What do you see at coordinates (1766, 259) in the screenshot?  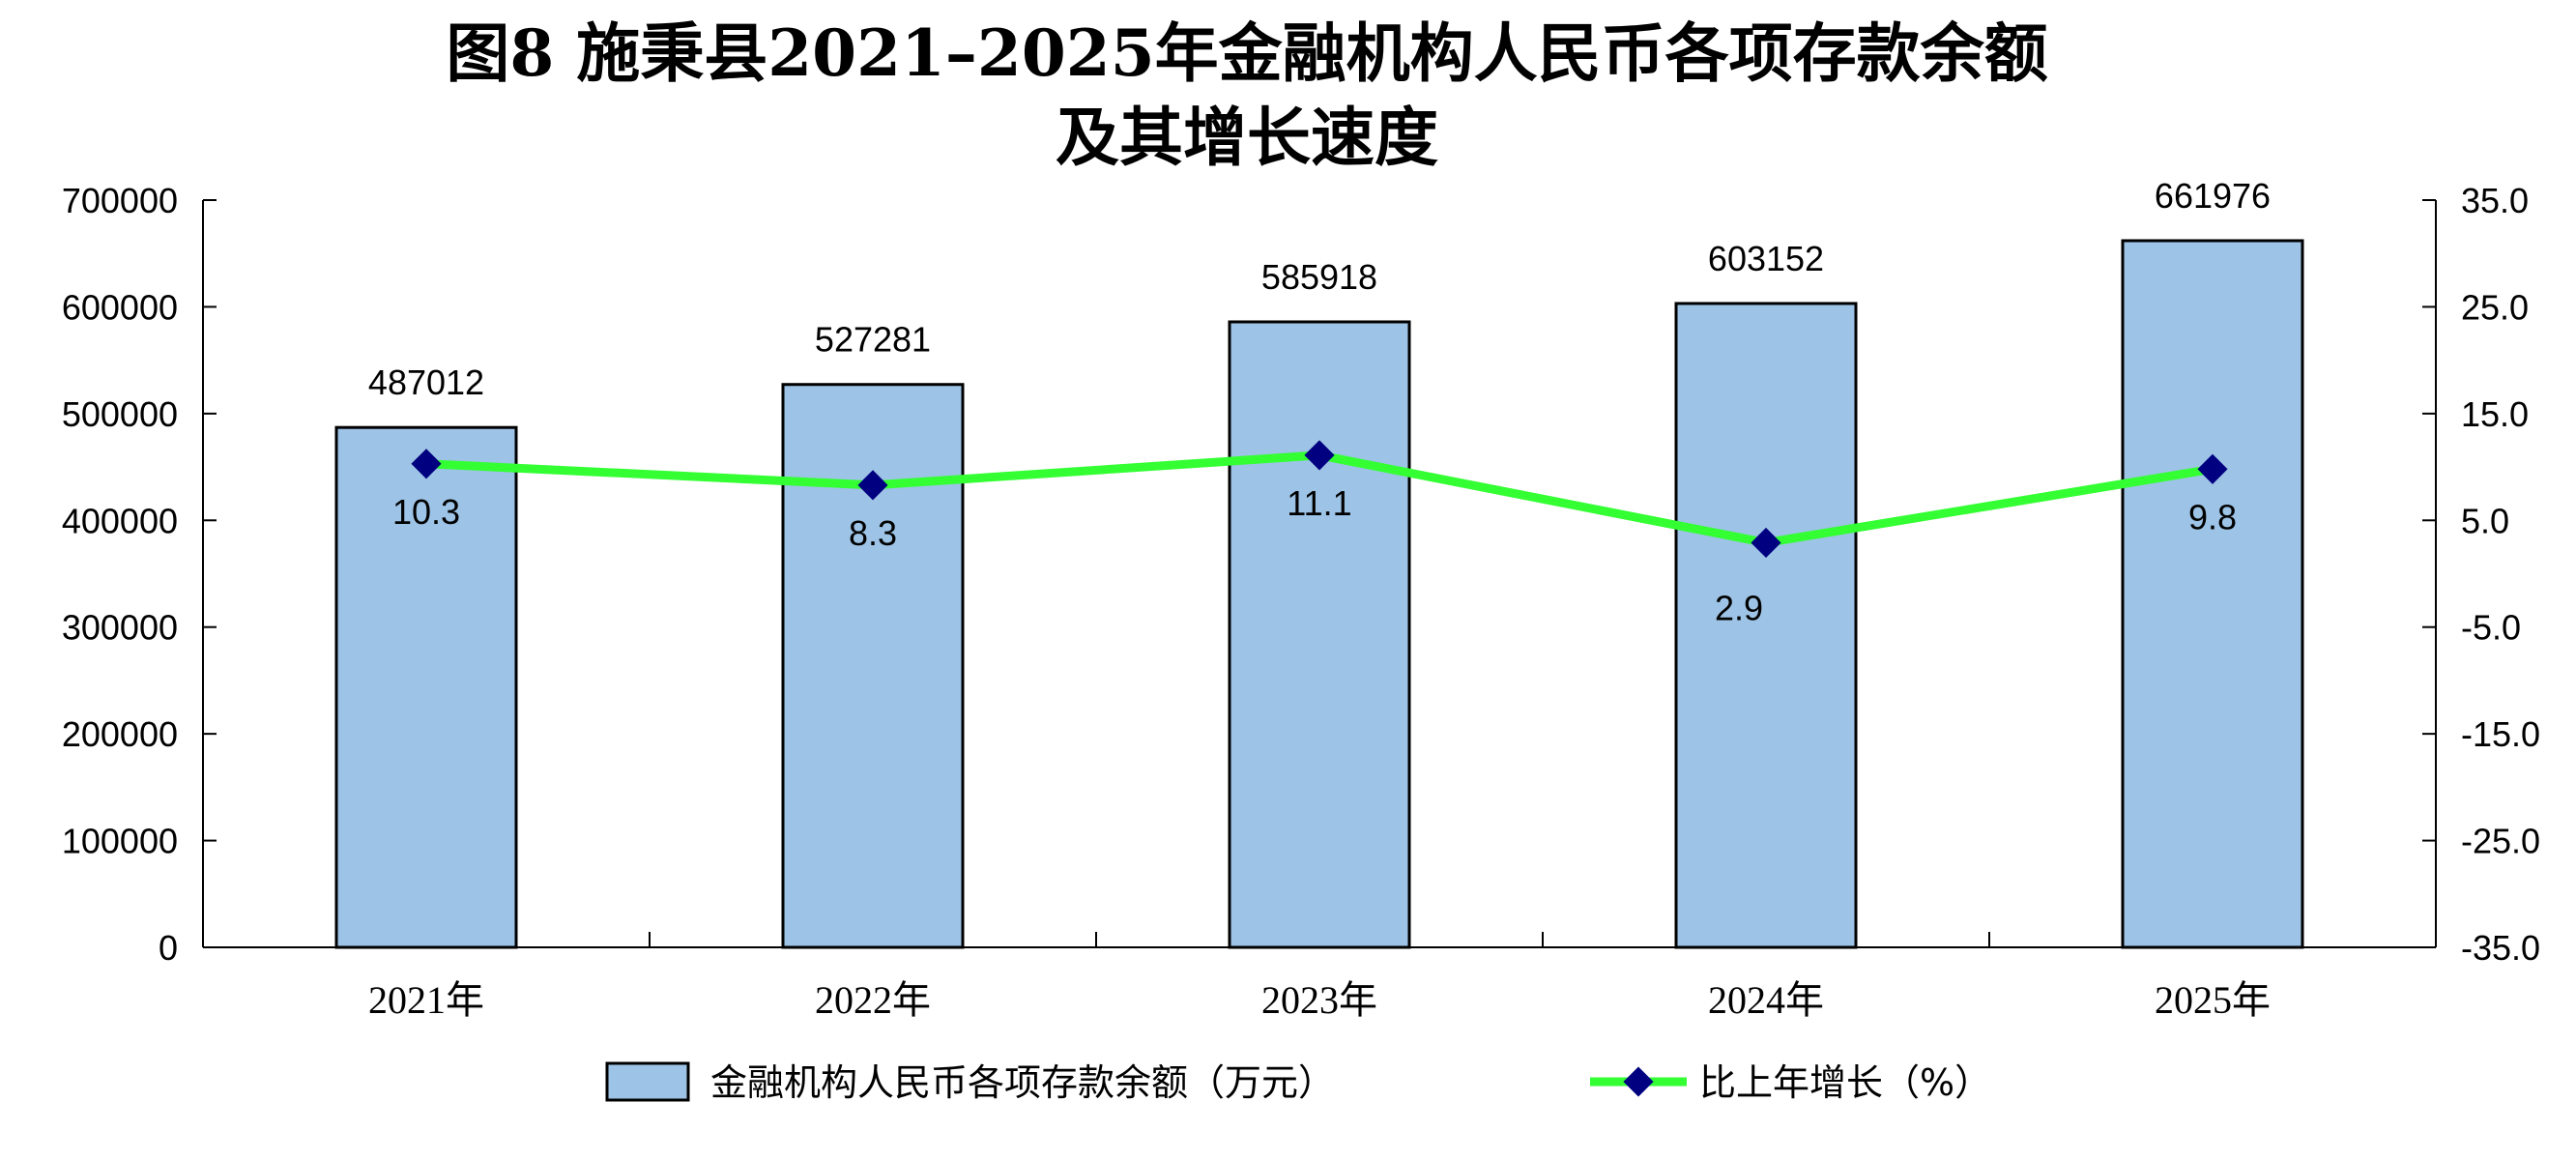 I see `bar-value-label-3: 603152` at bounding box center [1766, 259].